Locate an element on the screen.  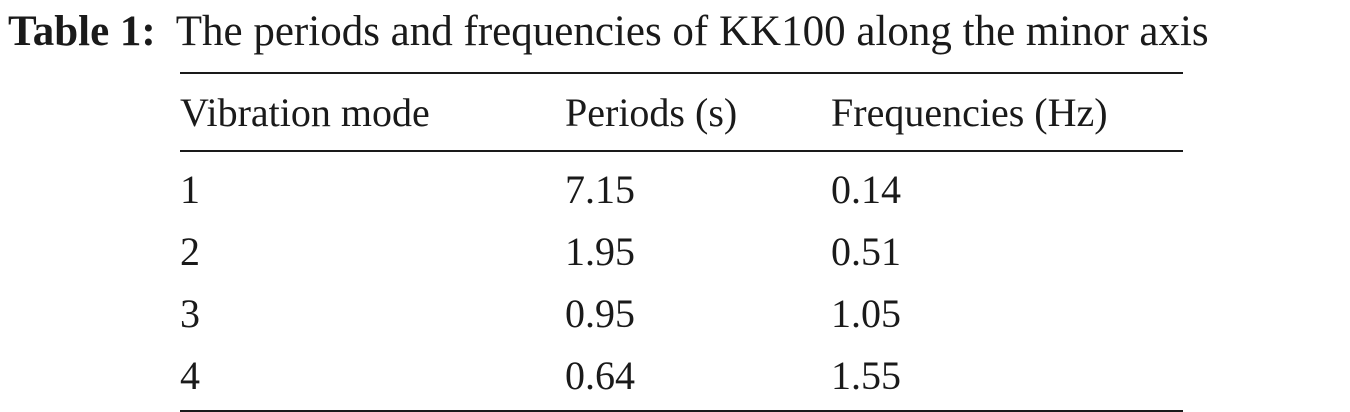
cell-mode: 1 is located at coordinates (190, 189).